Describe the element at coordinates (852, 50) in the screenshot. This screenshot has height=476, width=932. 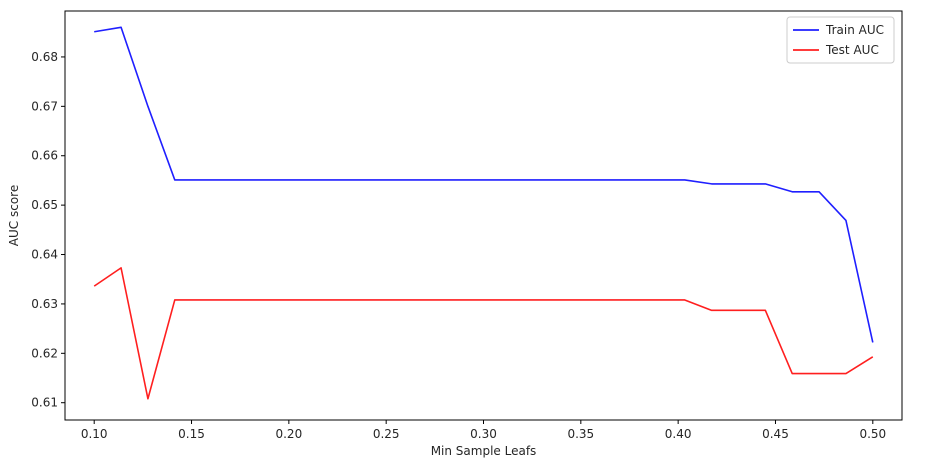
I see `legend-label: Test AUC` at that location.